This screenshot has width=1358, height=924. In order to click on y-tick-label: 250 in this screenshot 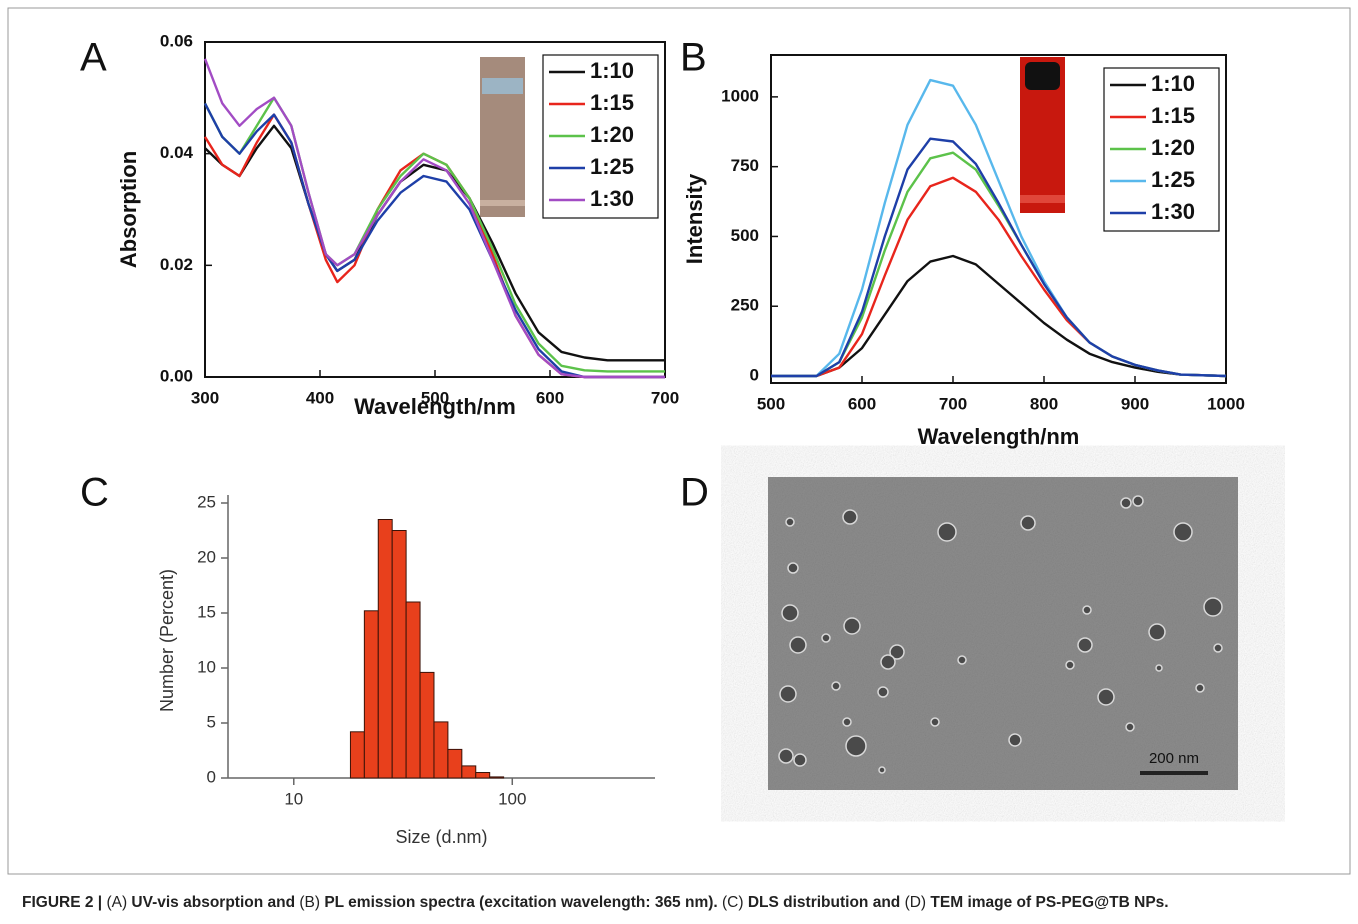, I will do `click(745, 305)`.